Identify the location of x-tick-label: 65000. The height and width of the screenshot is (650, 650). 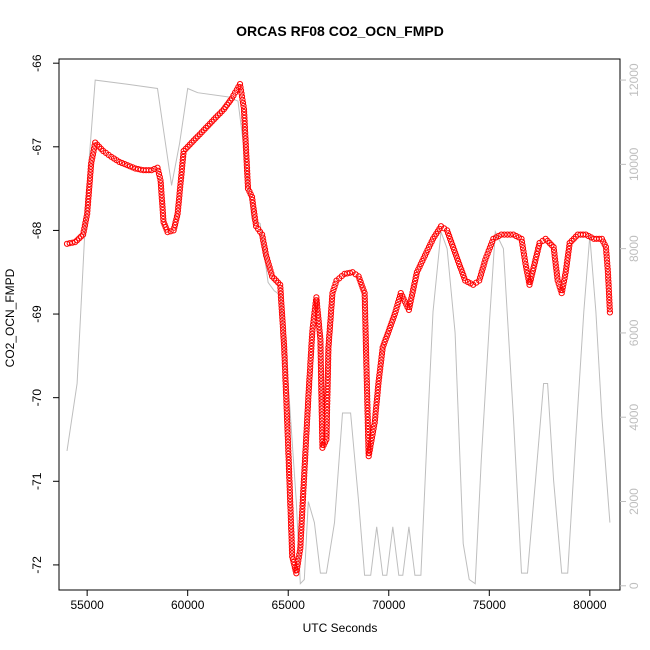
(289, 605).